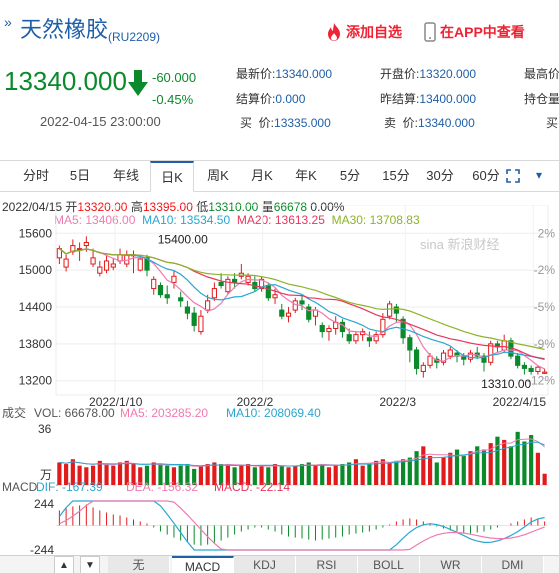  I want to click on tab-60min: 60分, so click(486, 175).